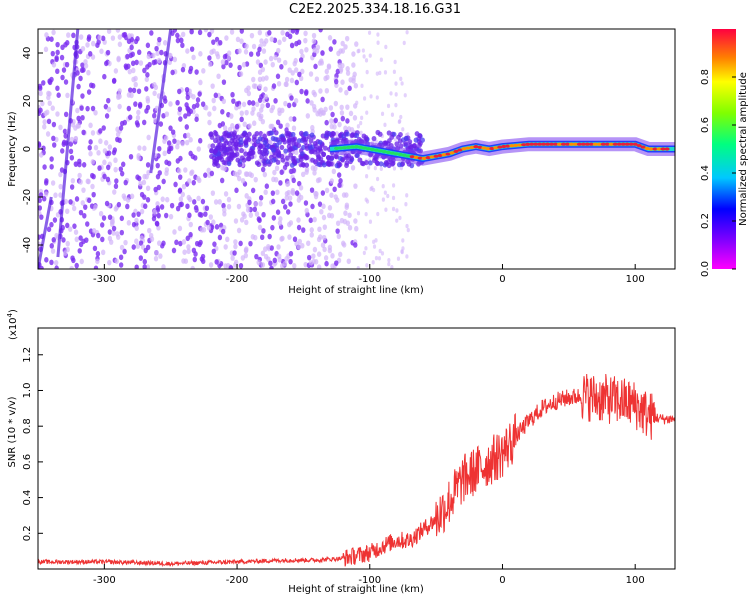  What do you see at coordinates (27, 197) in the screenshot?
I see `spectrogram-y-tick-label: -20` at bounding box center [27, 197].